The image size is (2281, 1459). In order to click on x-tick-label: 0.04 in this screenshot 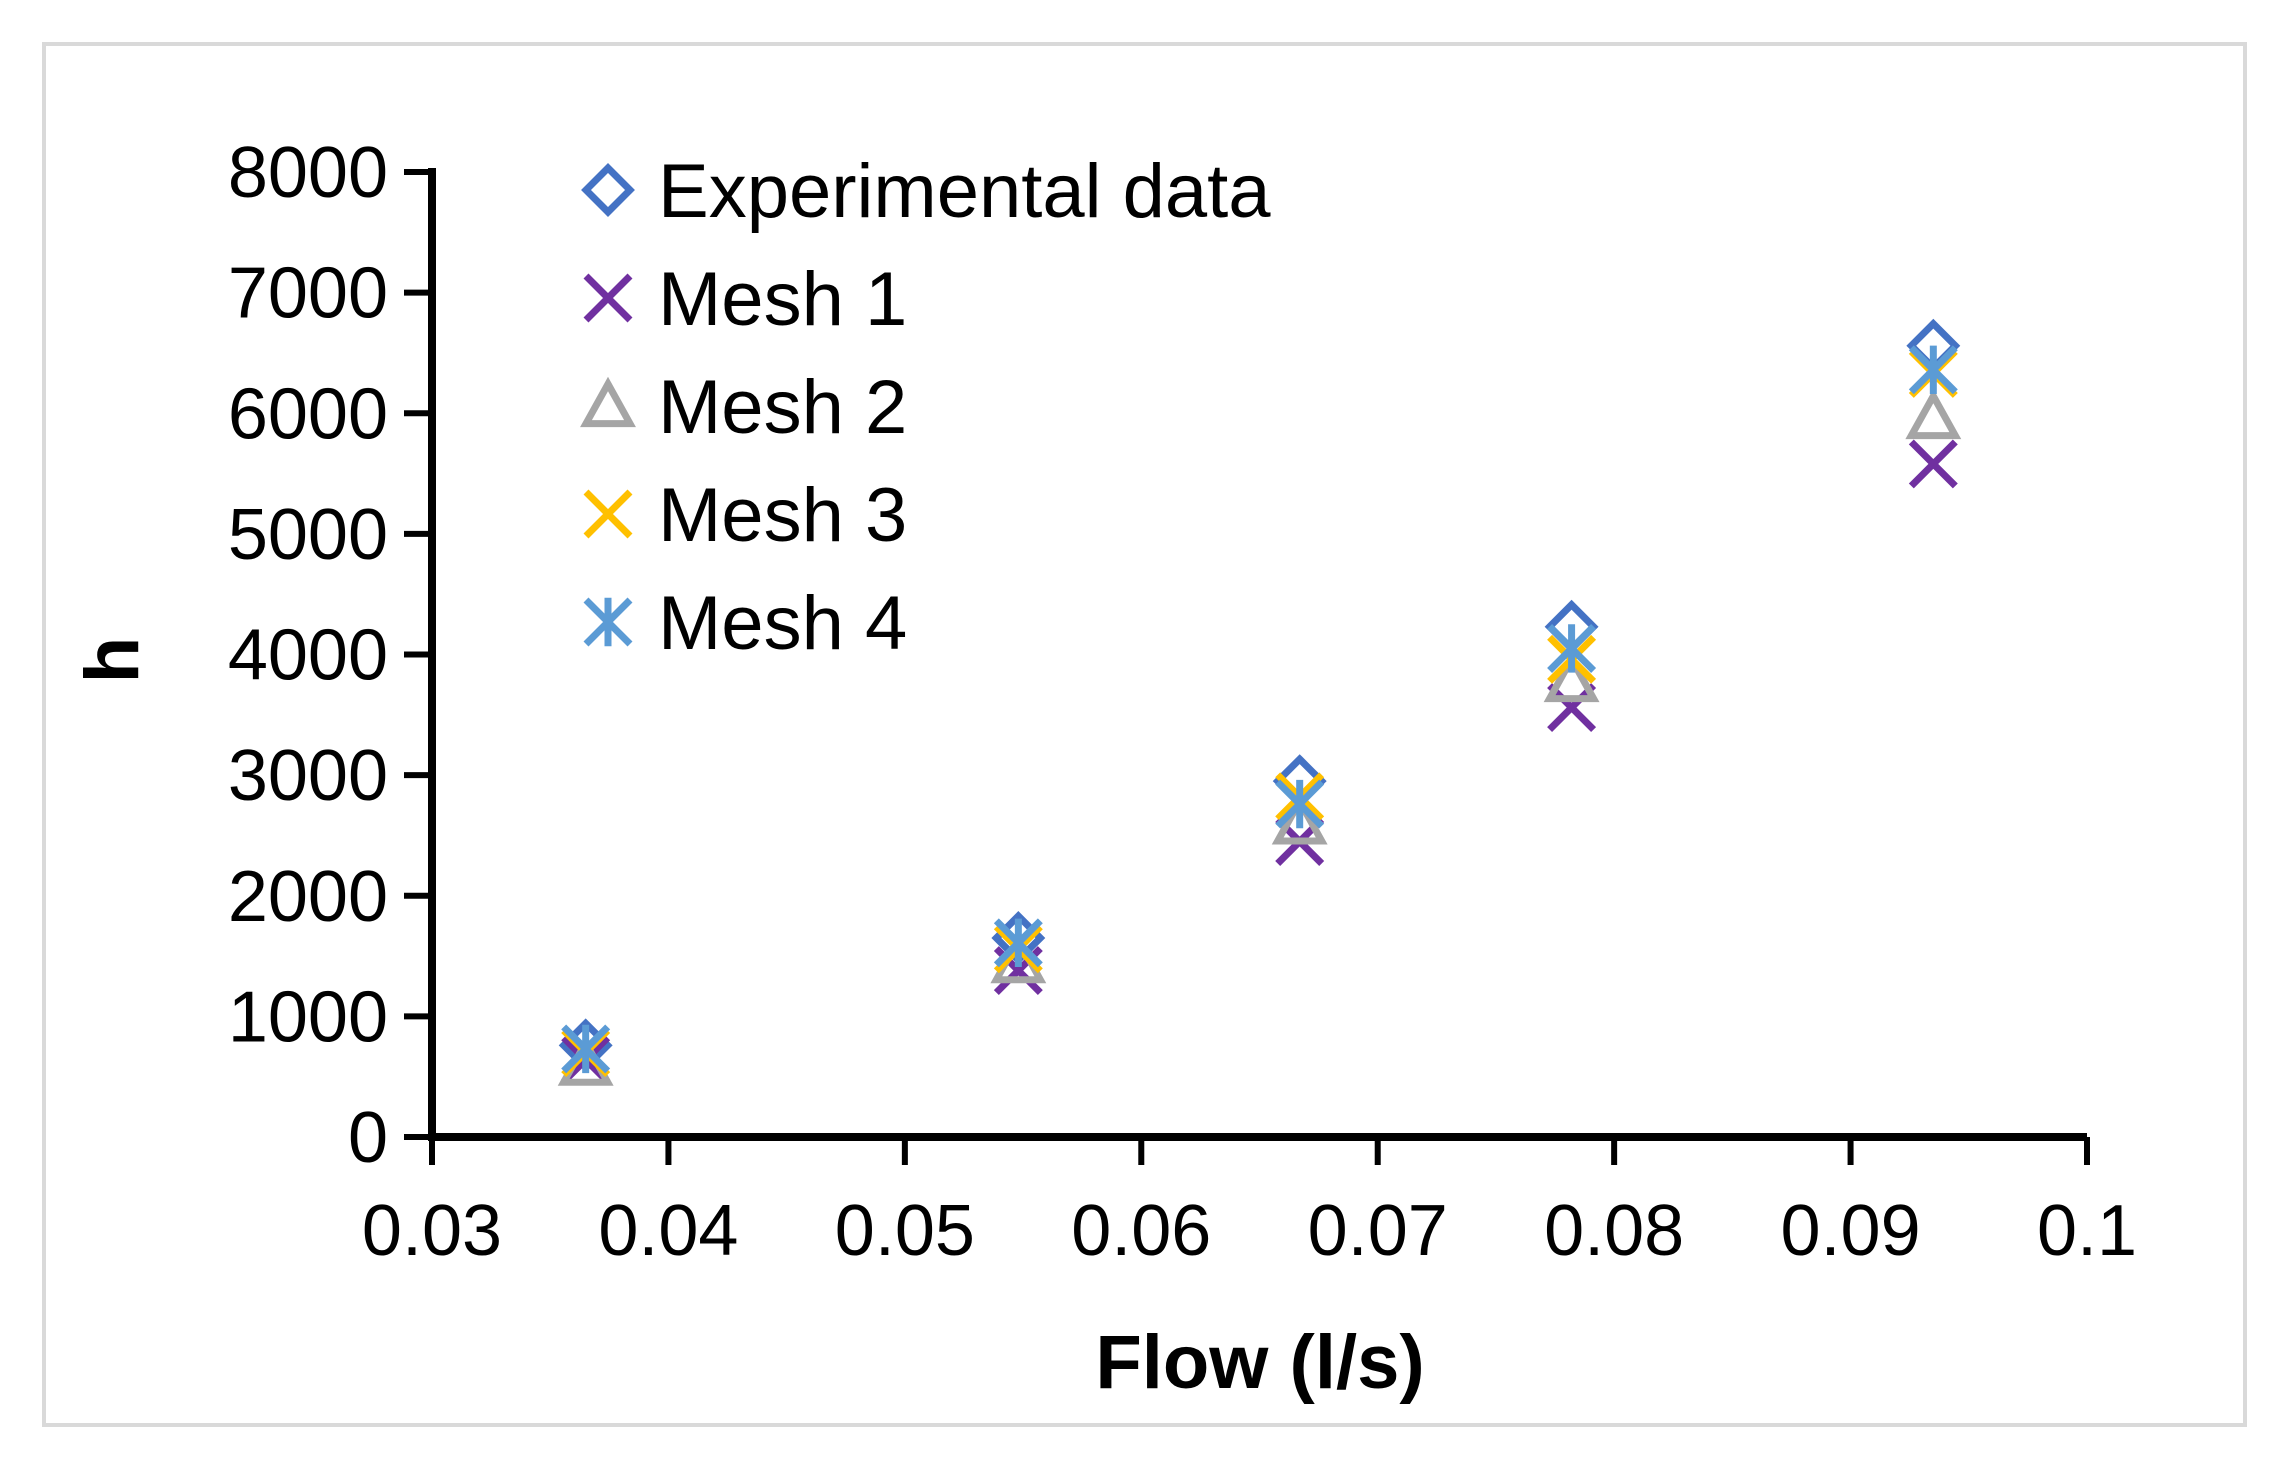, I will do `click(668, 1231)`.